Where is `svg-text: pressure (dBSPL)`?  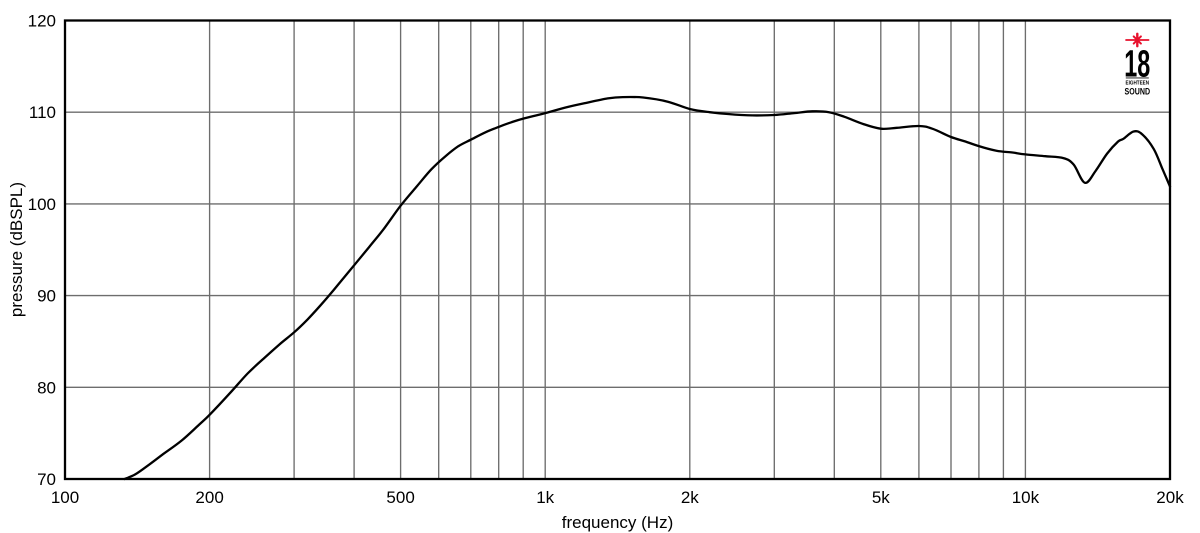 svg-text: pressure (dBSPL) is located at coordinates (16, 249).